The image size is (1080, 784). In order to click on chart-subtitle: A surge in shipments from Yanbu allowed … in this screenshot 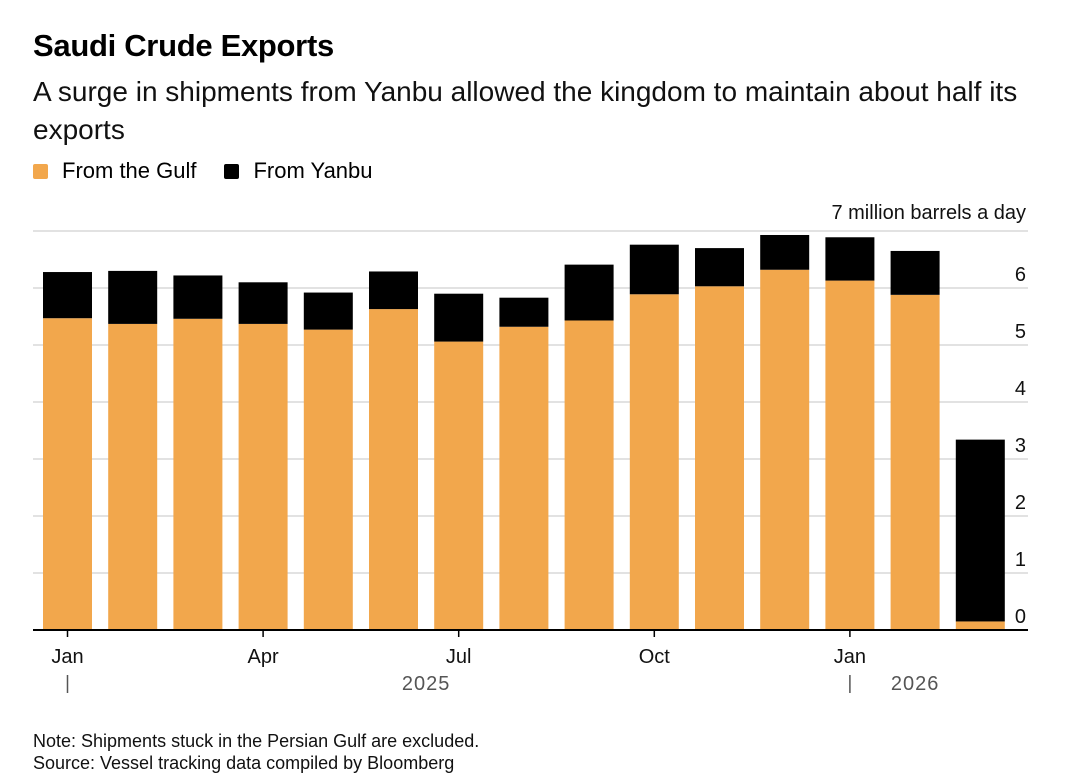, I will do `click(525, 110)`.